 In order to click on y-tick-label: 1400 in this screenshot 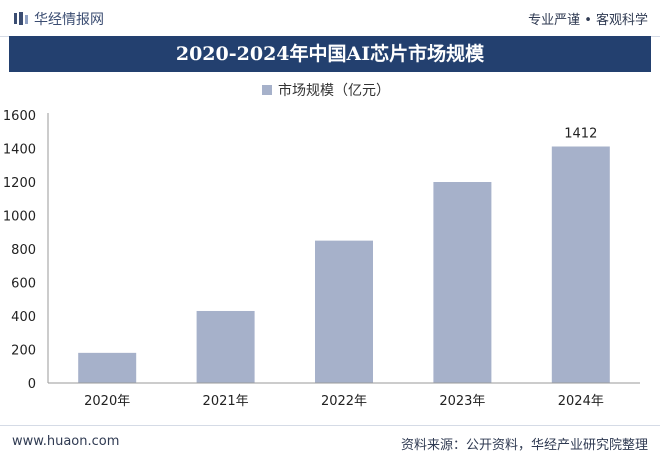, I will do `click(19, 150)`.